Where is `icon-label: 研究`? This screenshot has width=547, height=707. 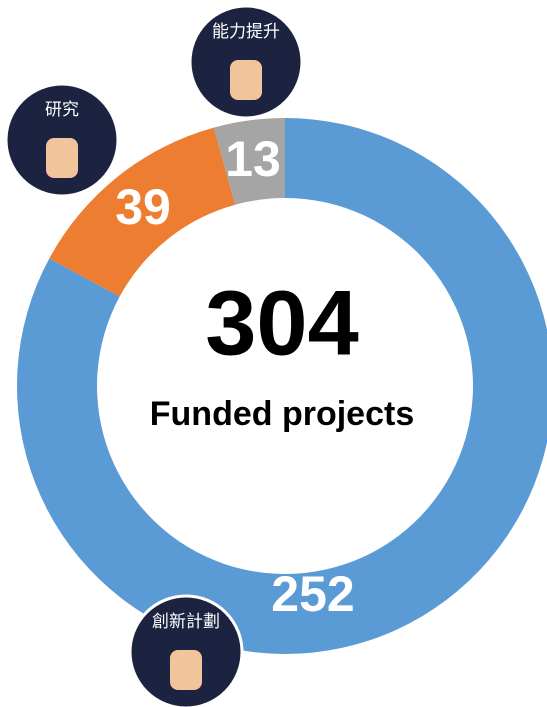 icon-label: 研究 is located at coordinates (62, 110).